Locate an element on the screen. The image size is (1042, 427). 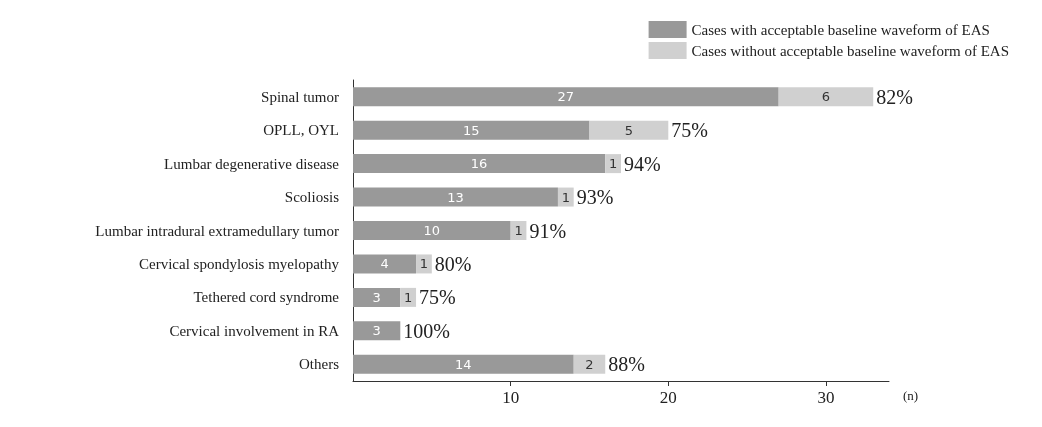
legend-label: Cases with acceptable baseline waveform of EAS is located at coordinates (840, 29).